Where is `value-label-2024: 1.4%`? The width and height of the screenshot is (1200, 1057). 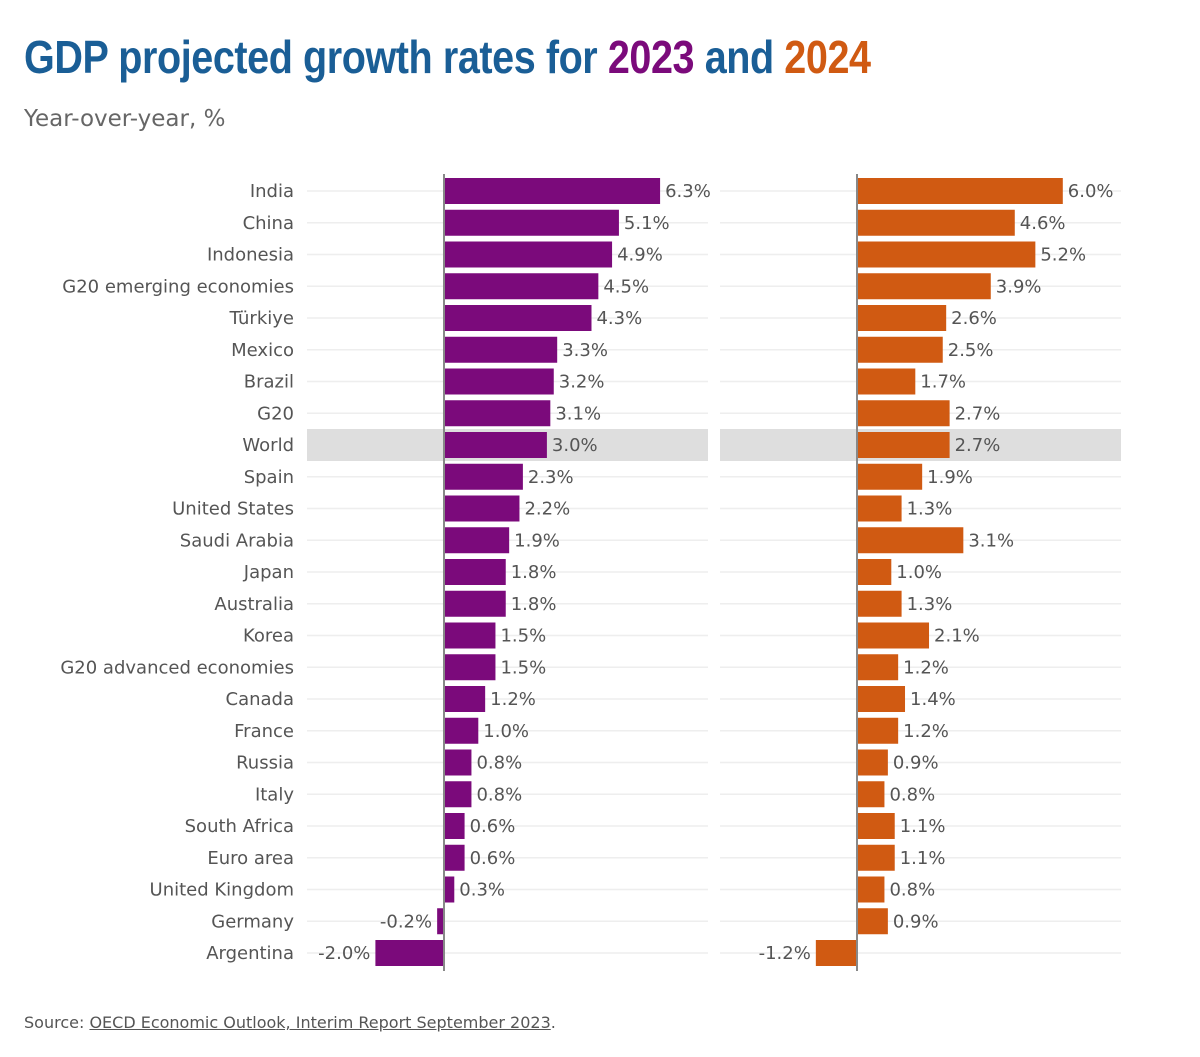
value-label-2024: 1.4% is located at coordinates (933, 699).